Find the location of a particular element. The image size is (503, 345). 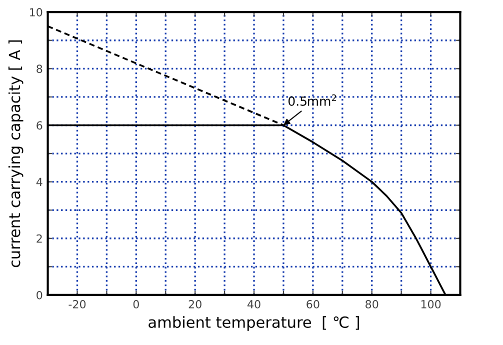

y-tick-label: 6 is located at coordinates (39, 125).